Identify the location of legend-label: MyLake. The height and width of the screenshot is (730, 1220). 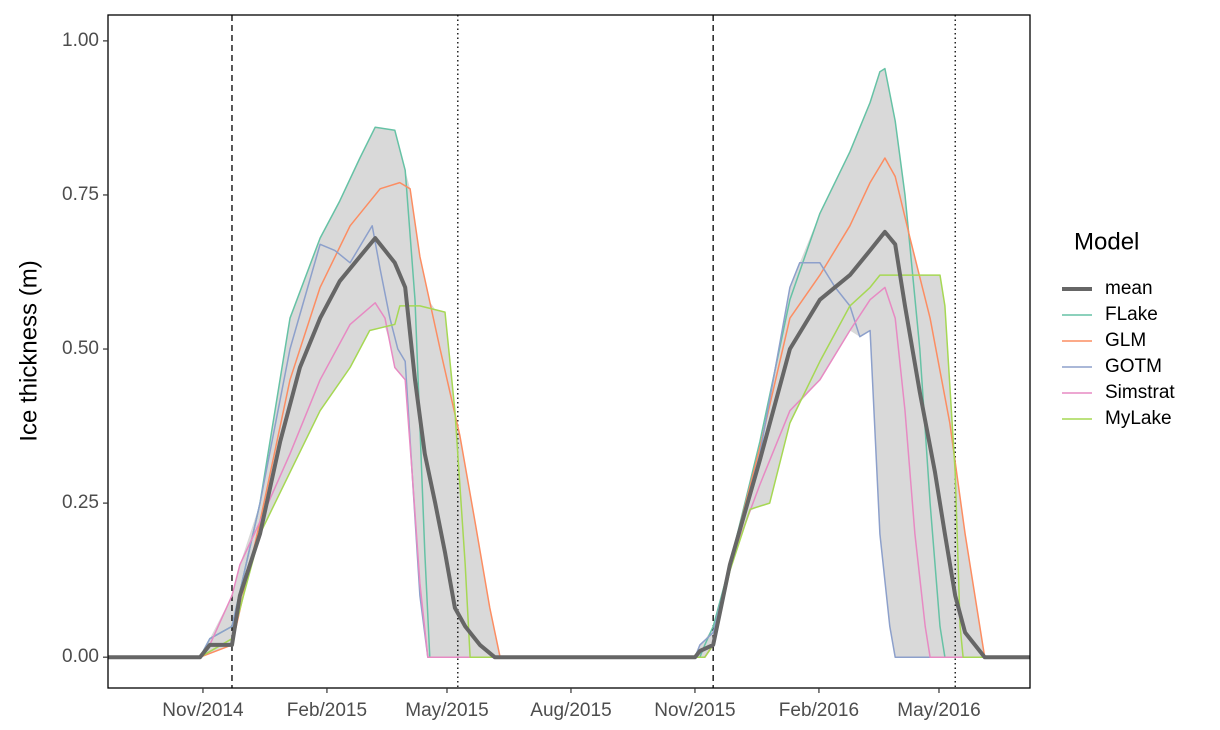
(1138, 418).